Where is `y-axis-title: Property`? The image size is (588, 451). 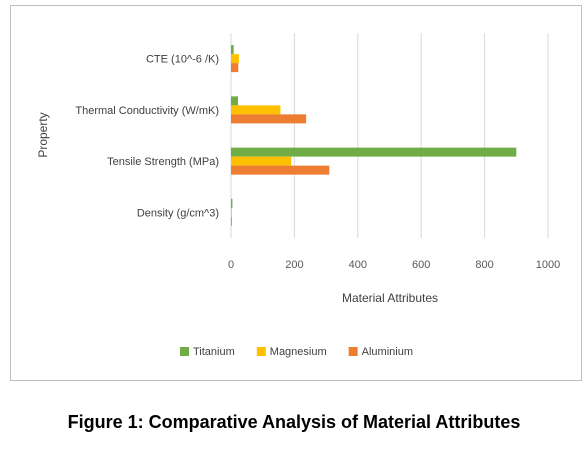
y-axis-title: Property is located at coordinates (43, 134).